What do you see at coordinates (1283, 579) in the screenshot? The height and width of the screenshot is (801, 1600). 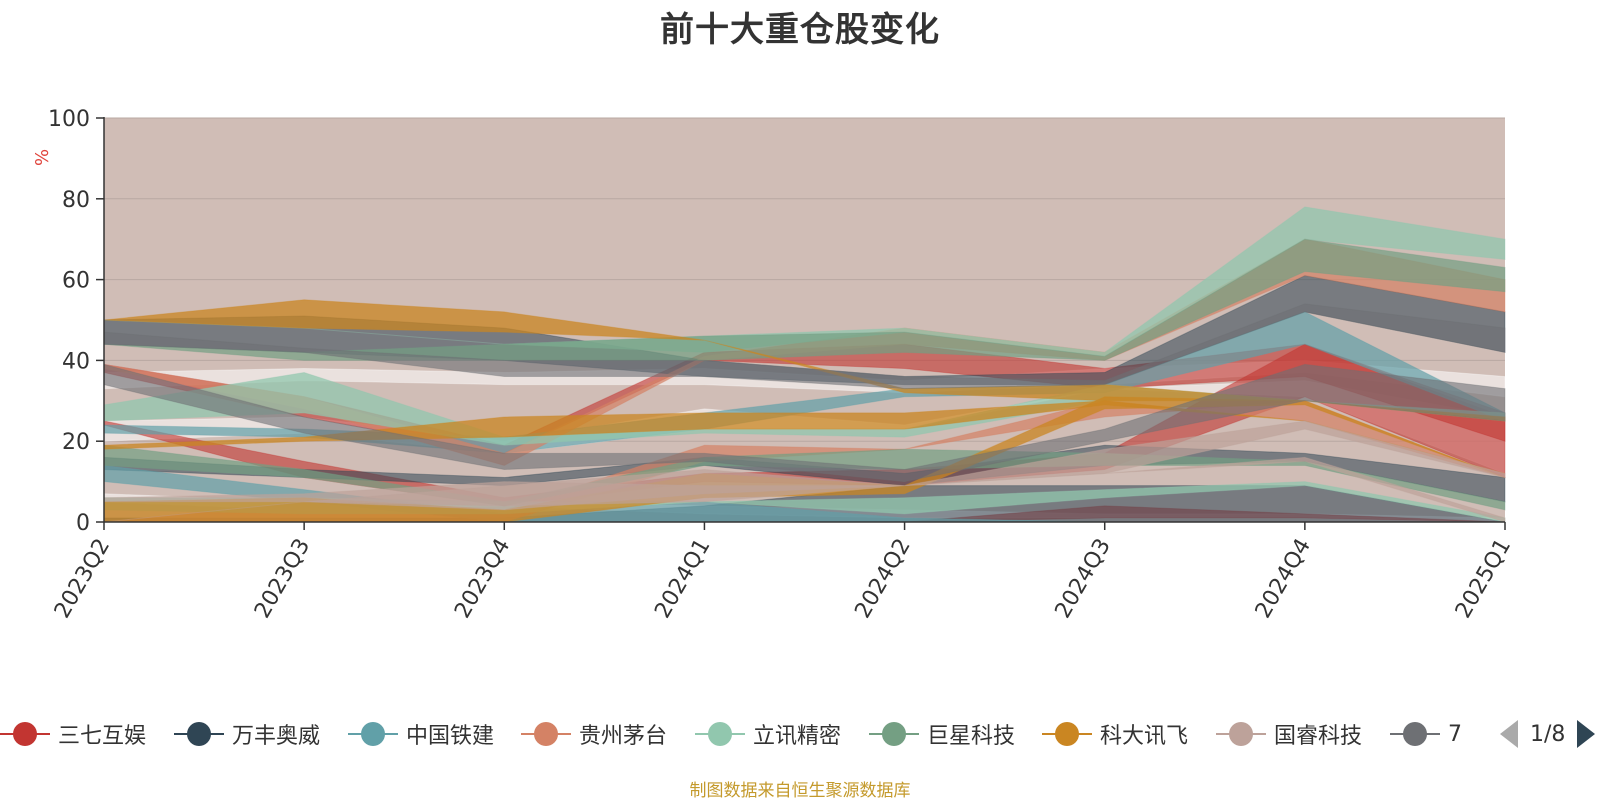 I see `x-tick-label: 2024Q4` at bounding box center [1283, 579].